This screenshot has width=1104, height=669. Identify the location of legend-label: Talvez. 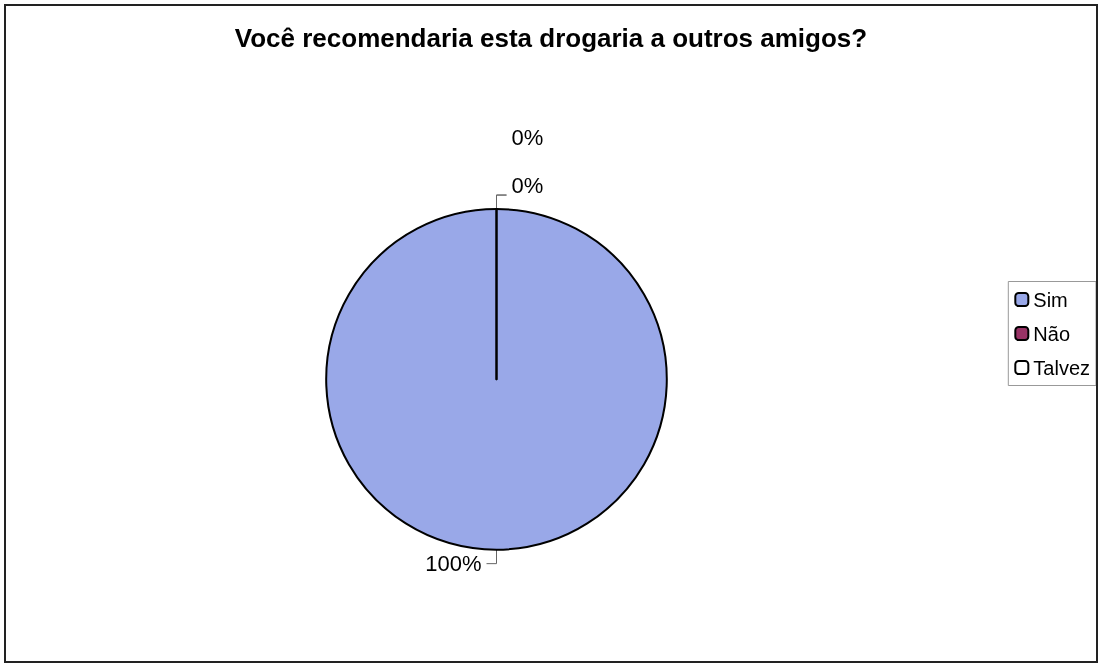
(1062, 367).